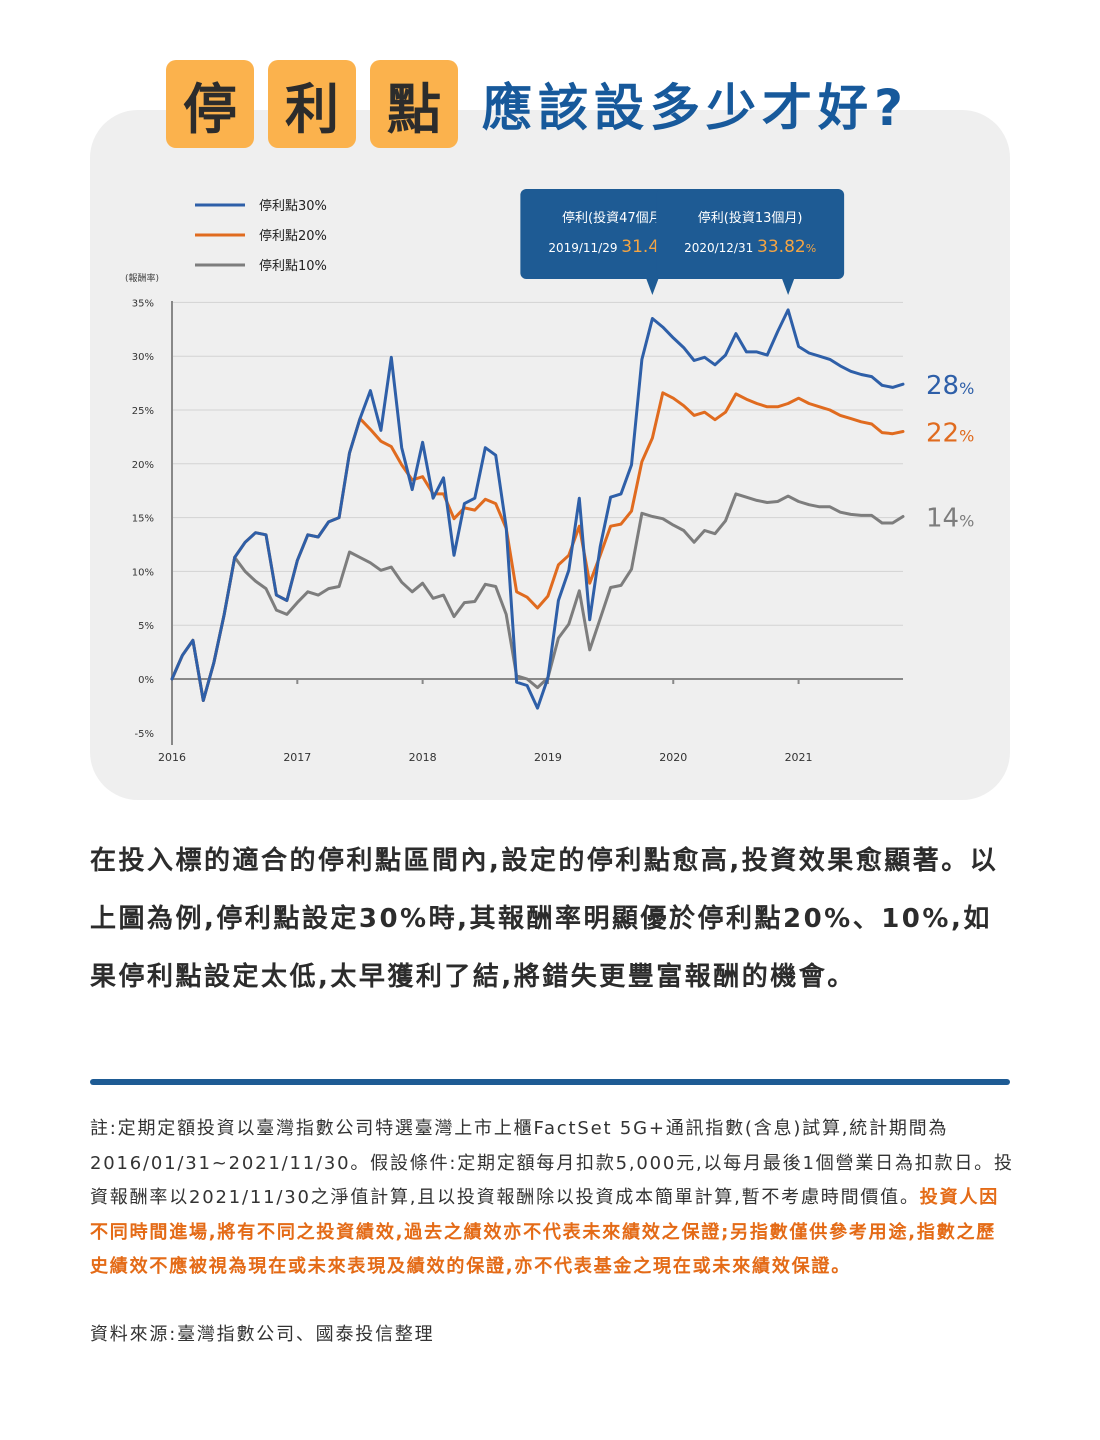  Describe the element at coordinates (143, 411) in the screenshot. I see `y-tick-label: 25%` at that location.